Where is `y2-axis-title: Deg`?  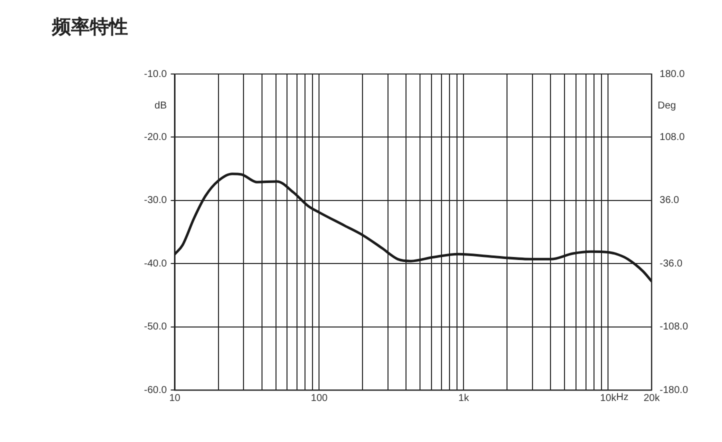 y2-axis-title: Deg is located at coordinates (667, 106).